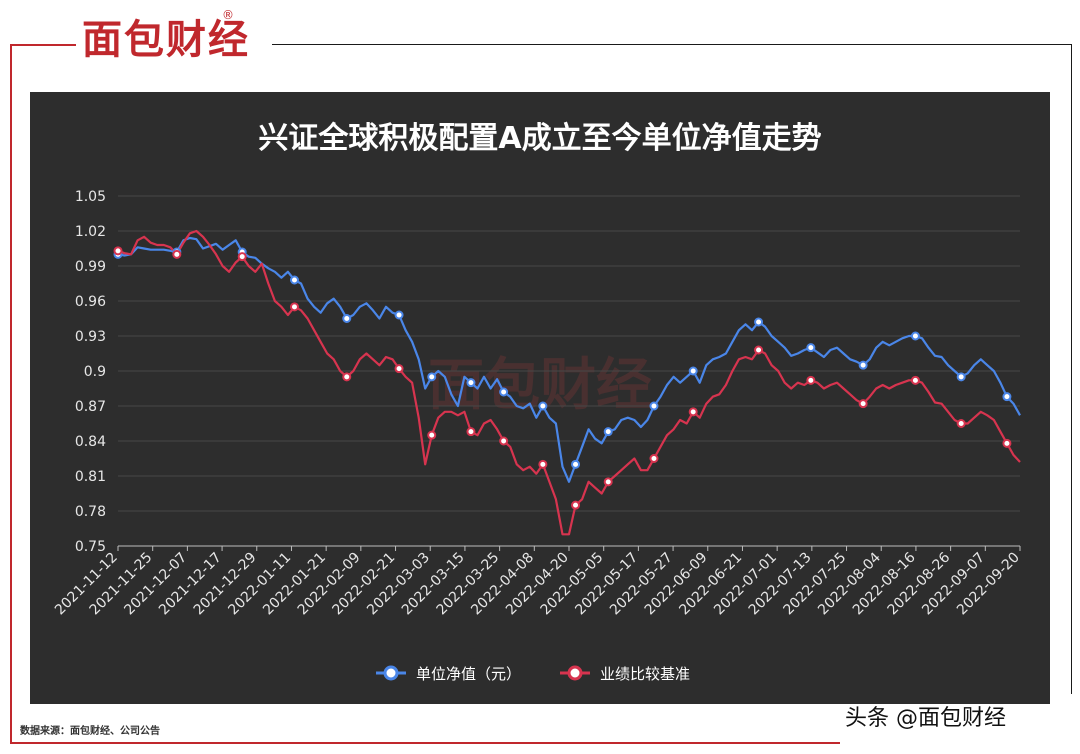 This screenshot has height=754, width=1080. What do you see at coordinates (90, 731) in the screenshot?
I see `data-source-note: 数据来源：面包财经、公司公告` at bounding box center [90, 731].